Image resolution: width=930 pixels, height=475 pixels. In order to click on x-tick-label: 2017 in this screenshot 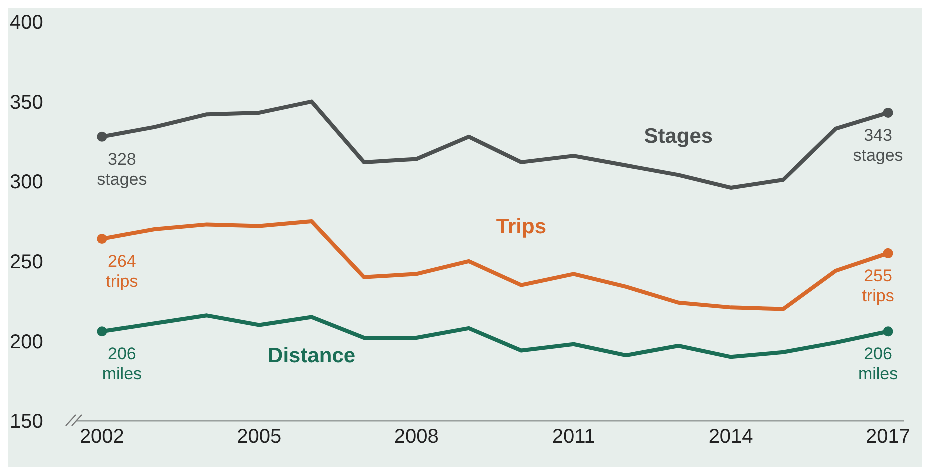, I will do `click(888, 437)`.